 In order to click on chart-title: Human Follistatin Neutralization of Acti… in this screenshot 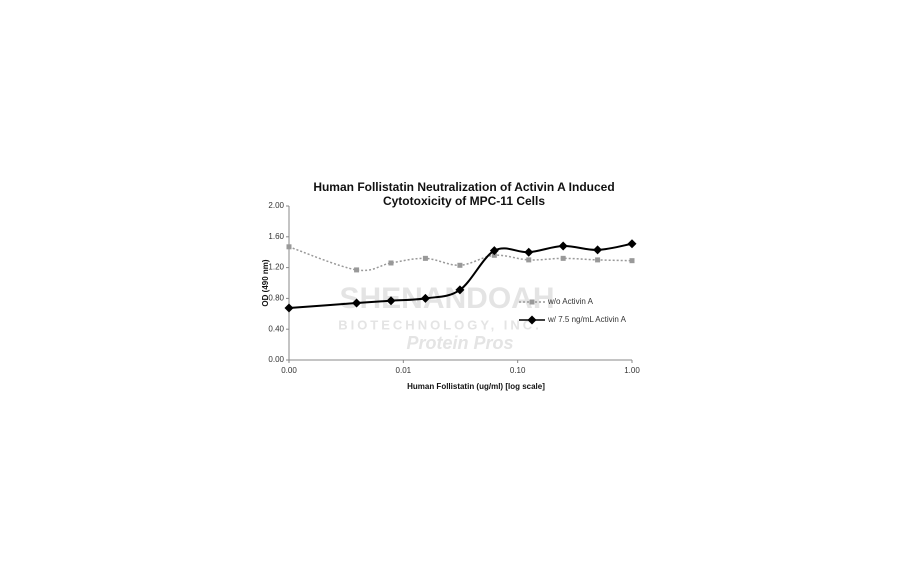, I will do `click(463, 187)`.